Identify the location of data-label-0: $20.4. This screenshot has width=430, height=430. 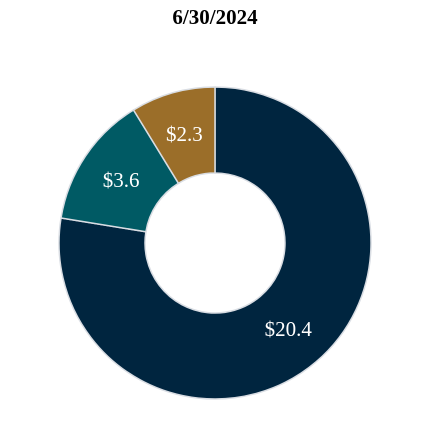
(289, 329).